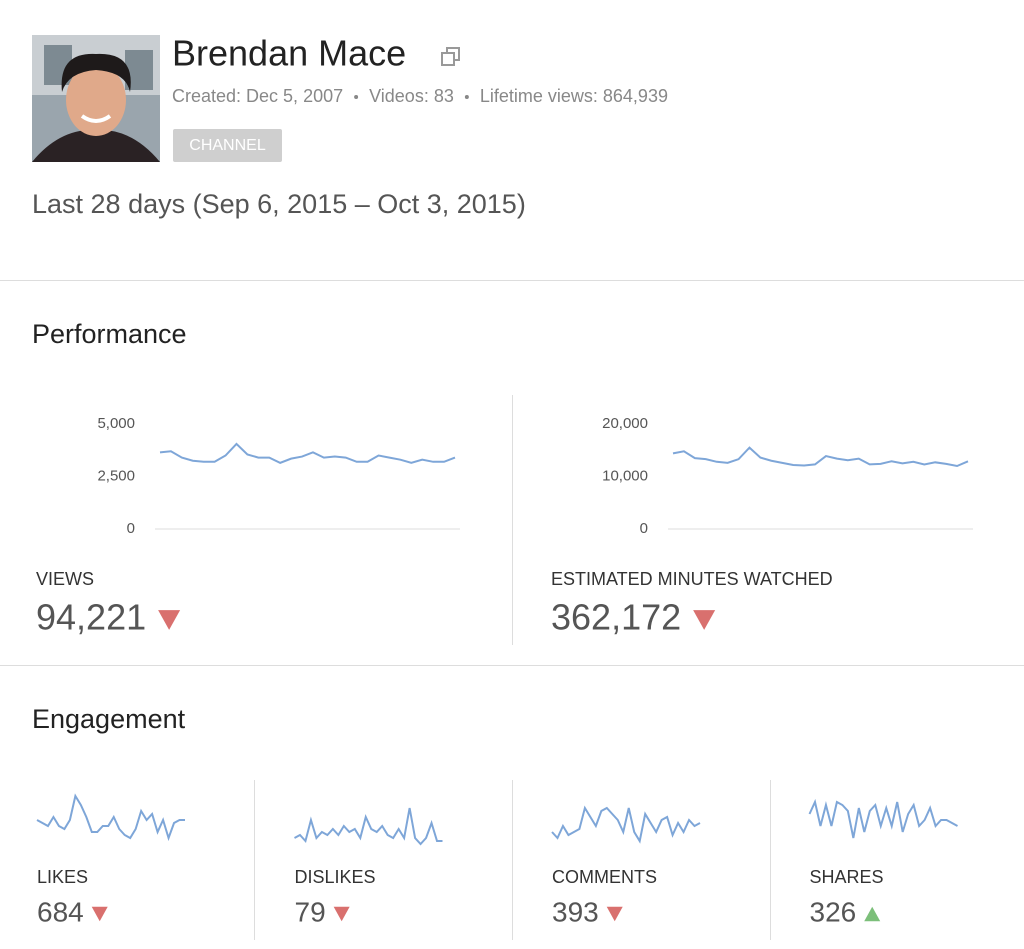  I want to click on y-tick-label: 2,500, so click(116, 475).